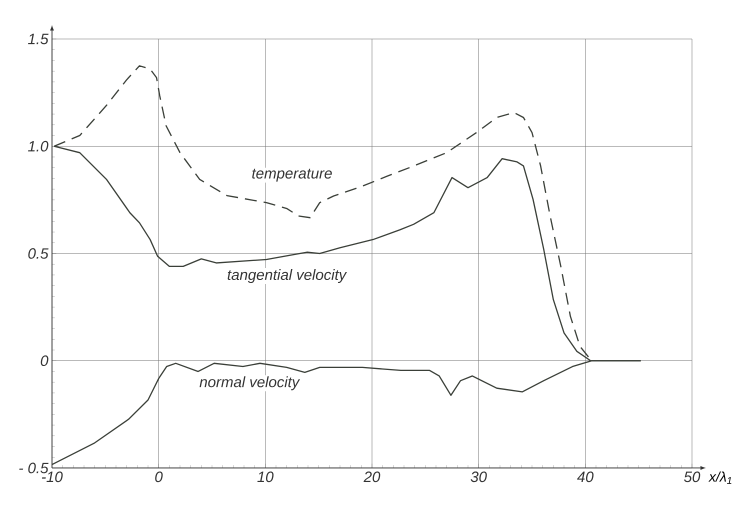 The height and width of the screenshot is (520, 748). What do you see at coordinates (38, 253) in the screenshot?
I see `y-tick-label: 0.5` at bounding box center [38, 253].